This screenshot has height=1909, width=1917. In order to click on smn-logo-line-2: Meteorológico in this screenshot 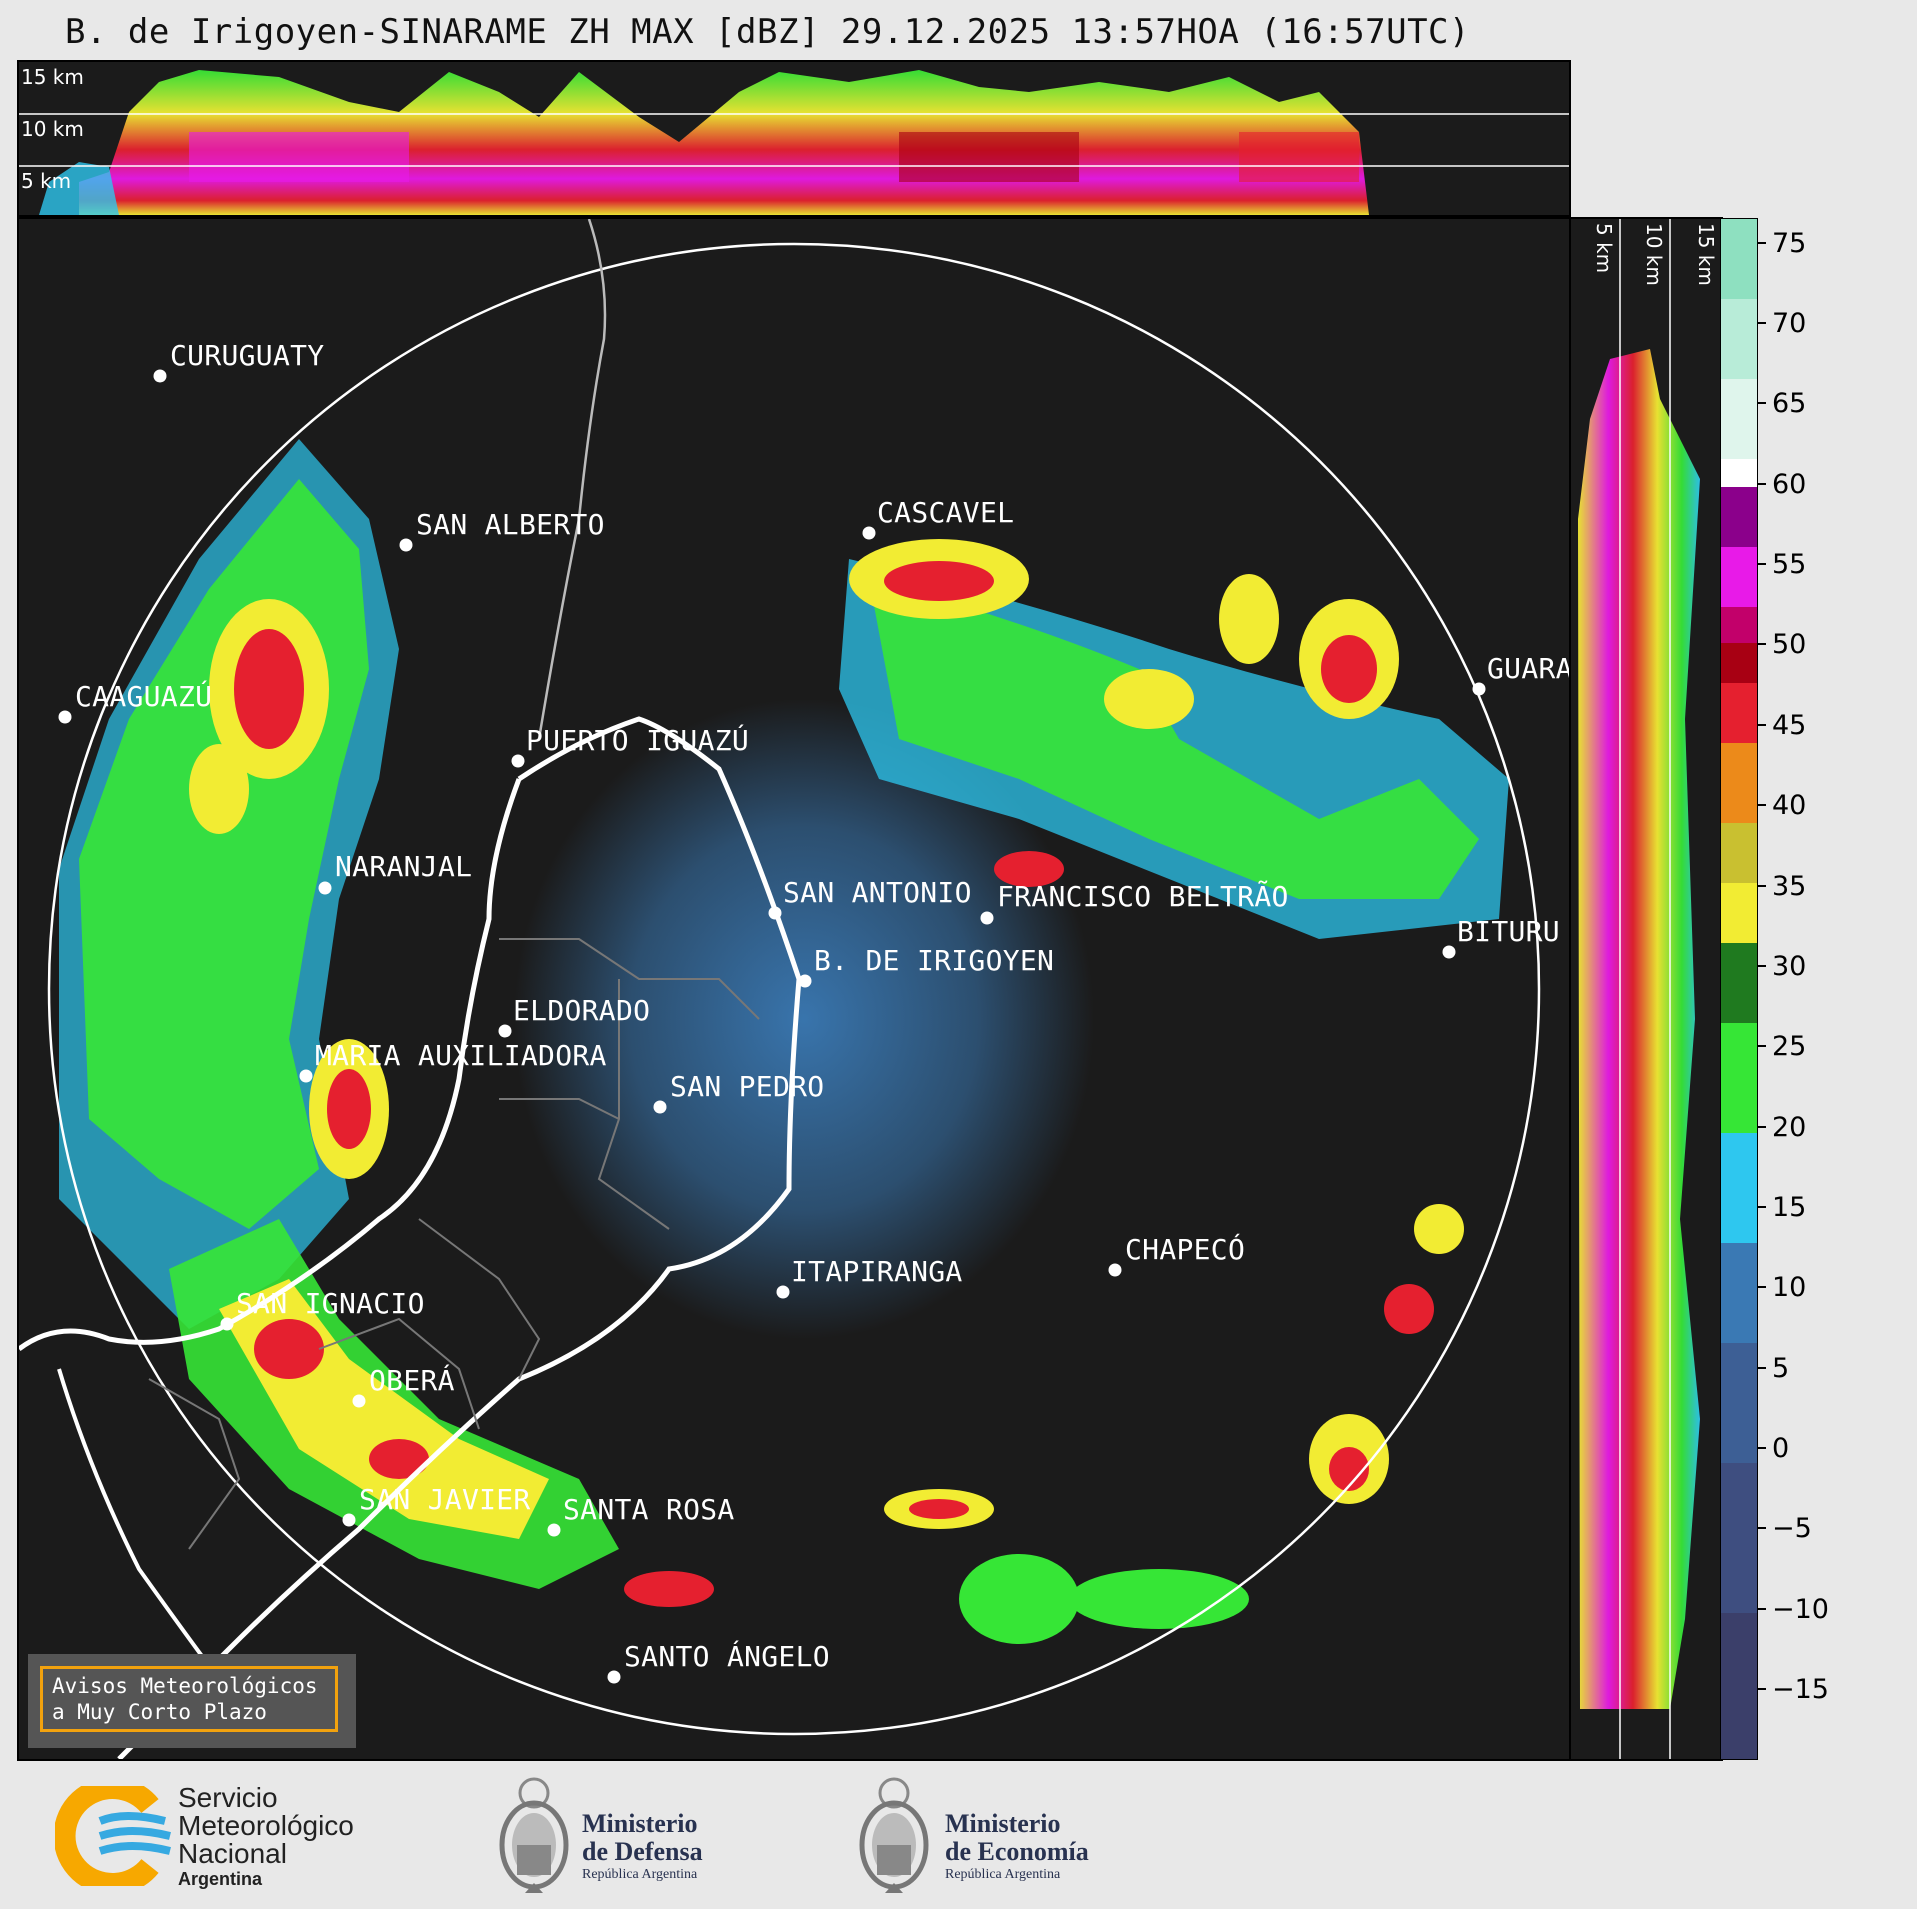, I will do `click(266, 1825)`.